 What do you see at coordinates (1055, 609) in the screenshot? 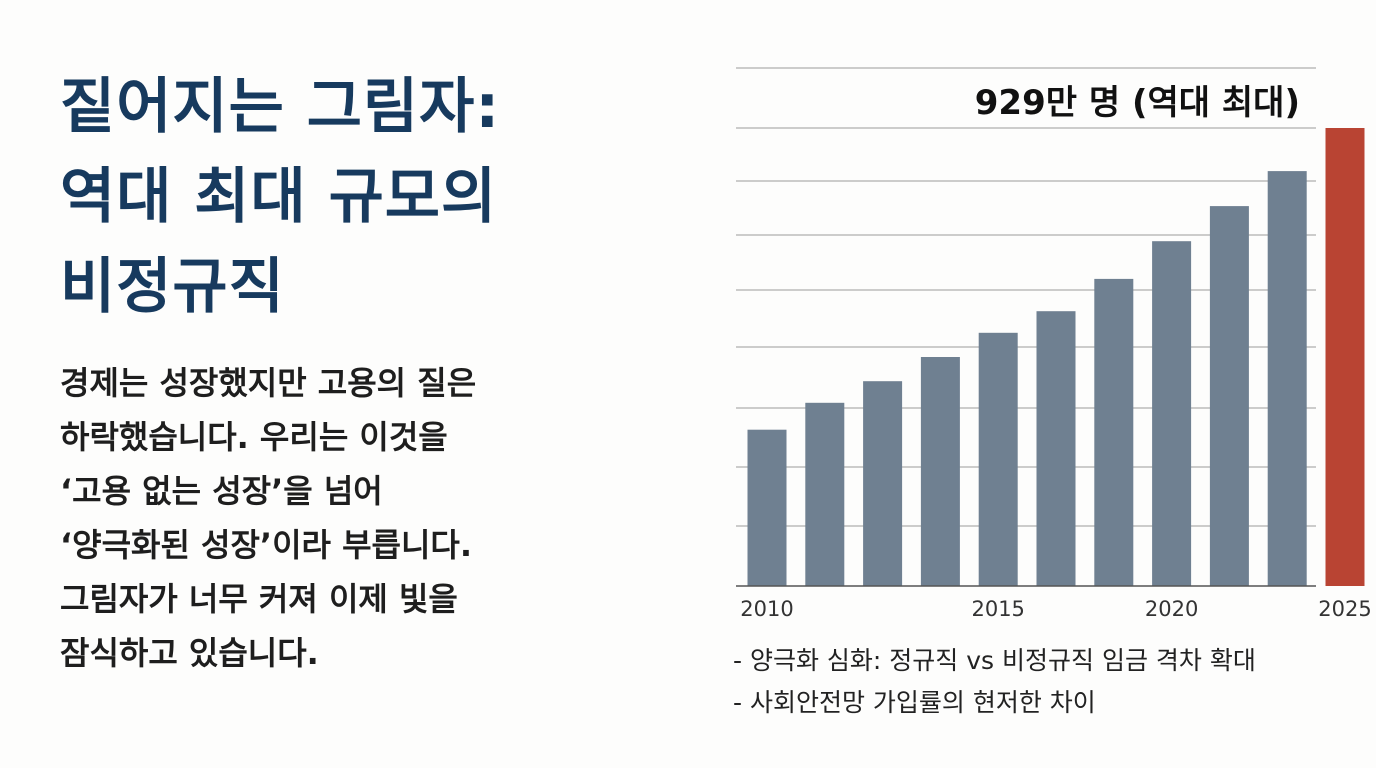
I see `x-axis-ticks: 2010 2015 2020 2025` at bounding box center [1055, 609].